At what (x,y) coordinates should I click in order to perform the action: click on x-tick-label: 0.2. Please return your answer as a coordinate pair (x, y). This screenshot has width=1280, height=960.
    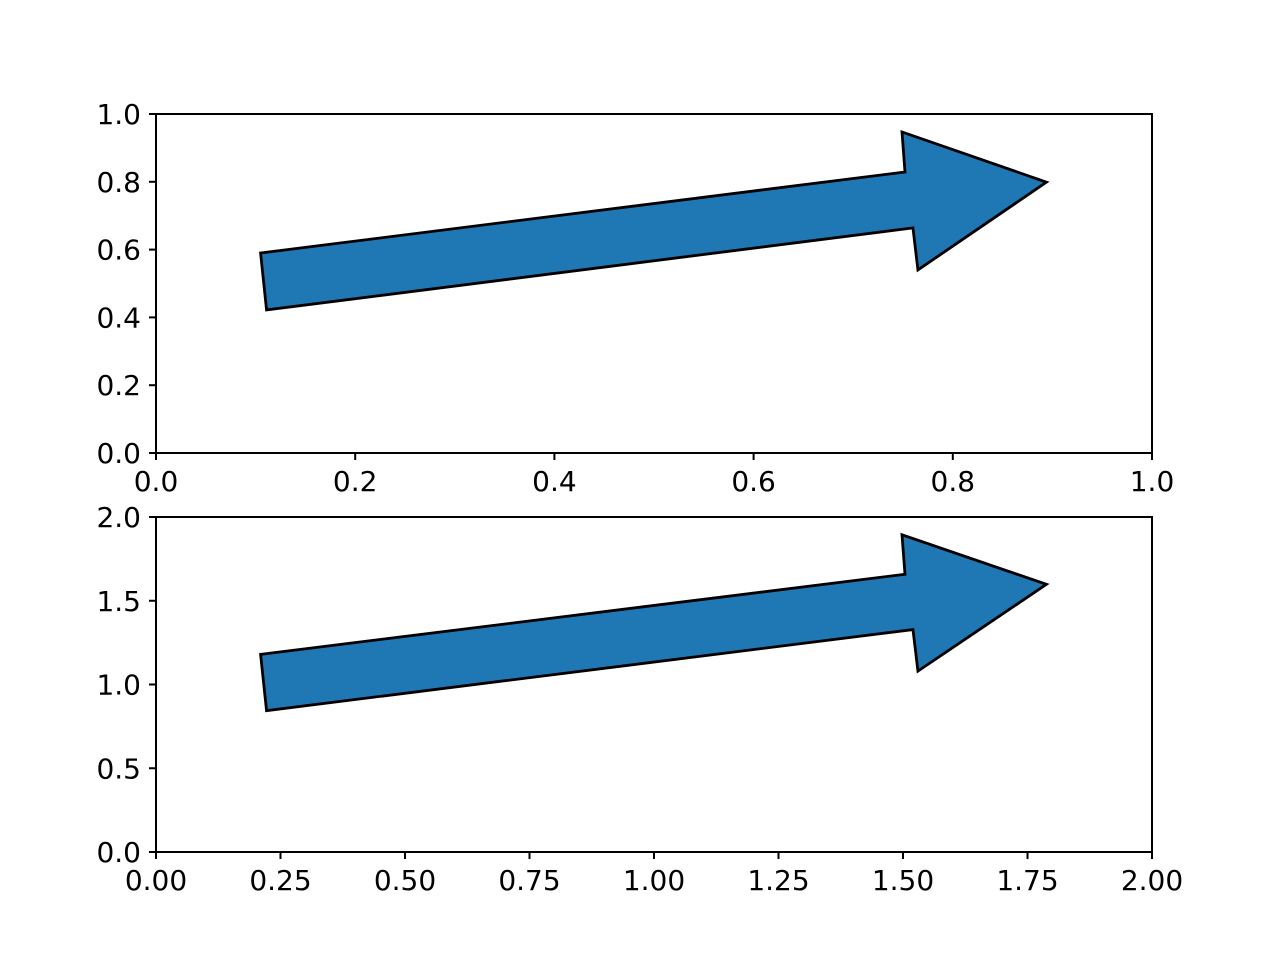
    Looking at the image, I should click on (355, 481).